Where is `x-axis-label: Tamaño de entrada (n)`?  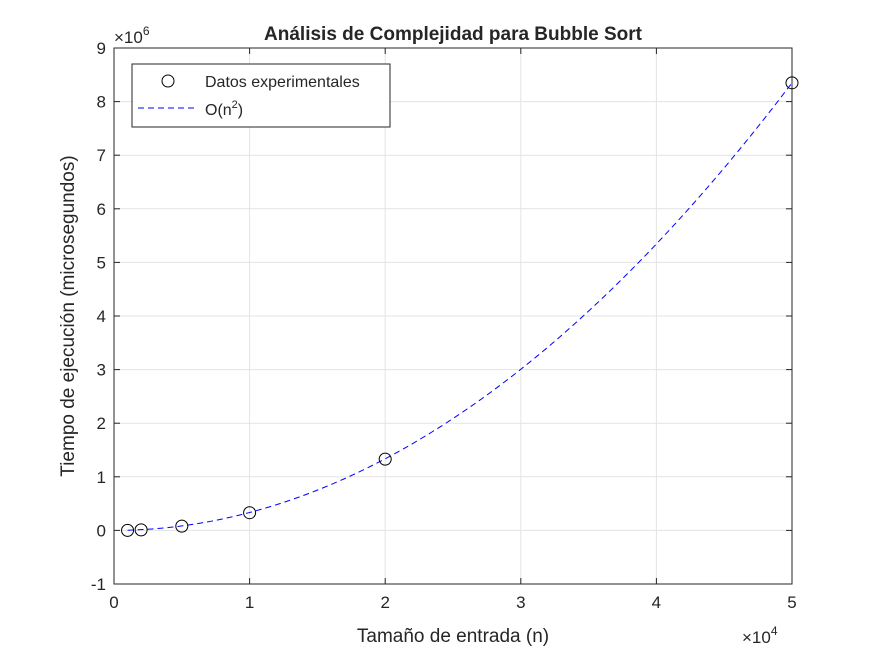
x-axis-label: Tamaño de entrada (n) is located at coordinates (453, 636).